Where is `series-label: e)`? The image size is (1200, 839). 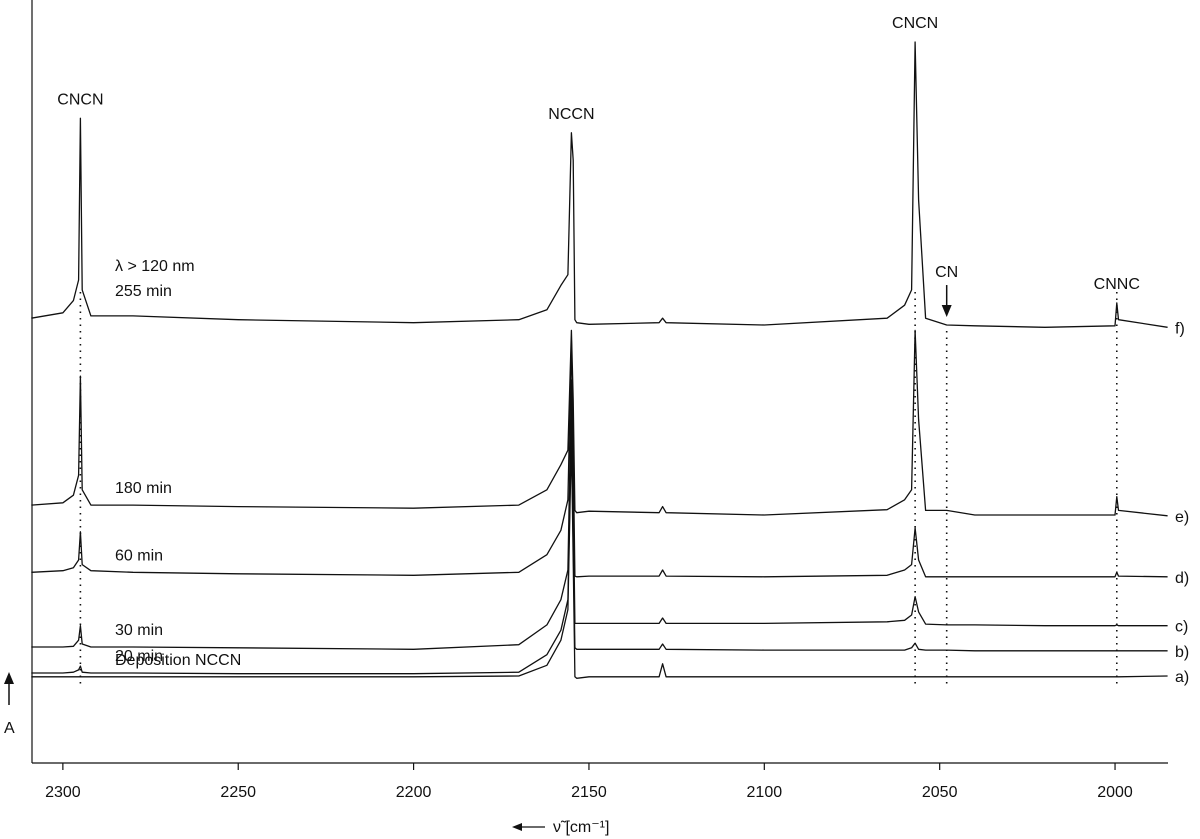 series-label: e) is located at coordinates (1182, 517).